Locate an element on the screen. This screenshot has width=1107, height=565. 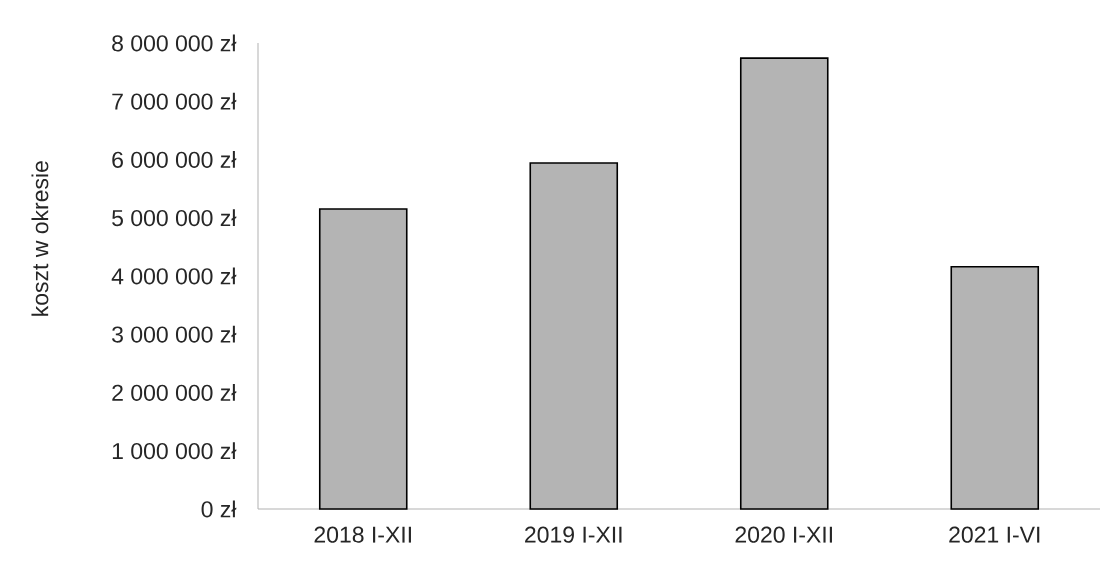
x-tick-label: 2020 I-XII is located at coordinates (783, 534).